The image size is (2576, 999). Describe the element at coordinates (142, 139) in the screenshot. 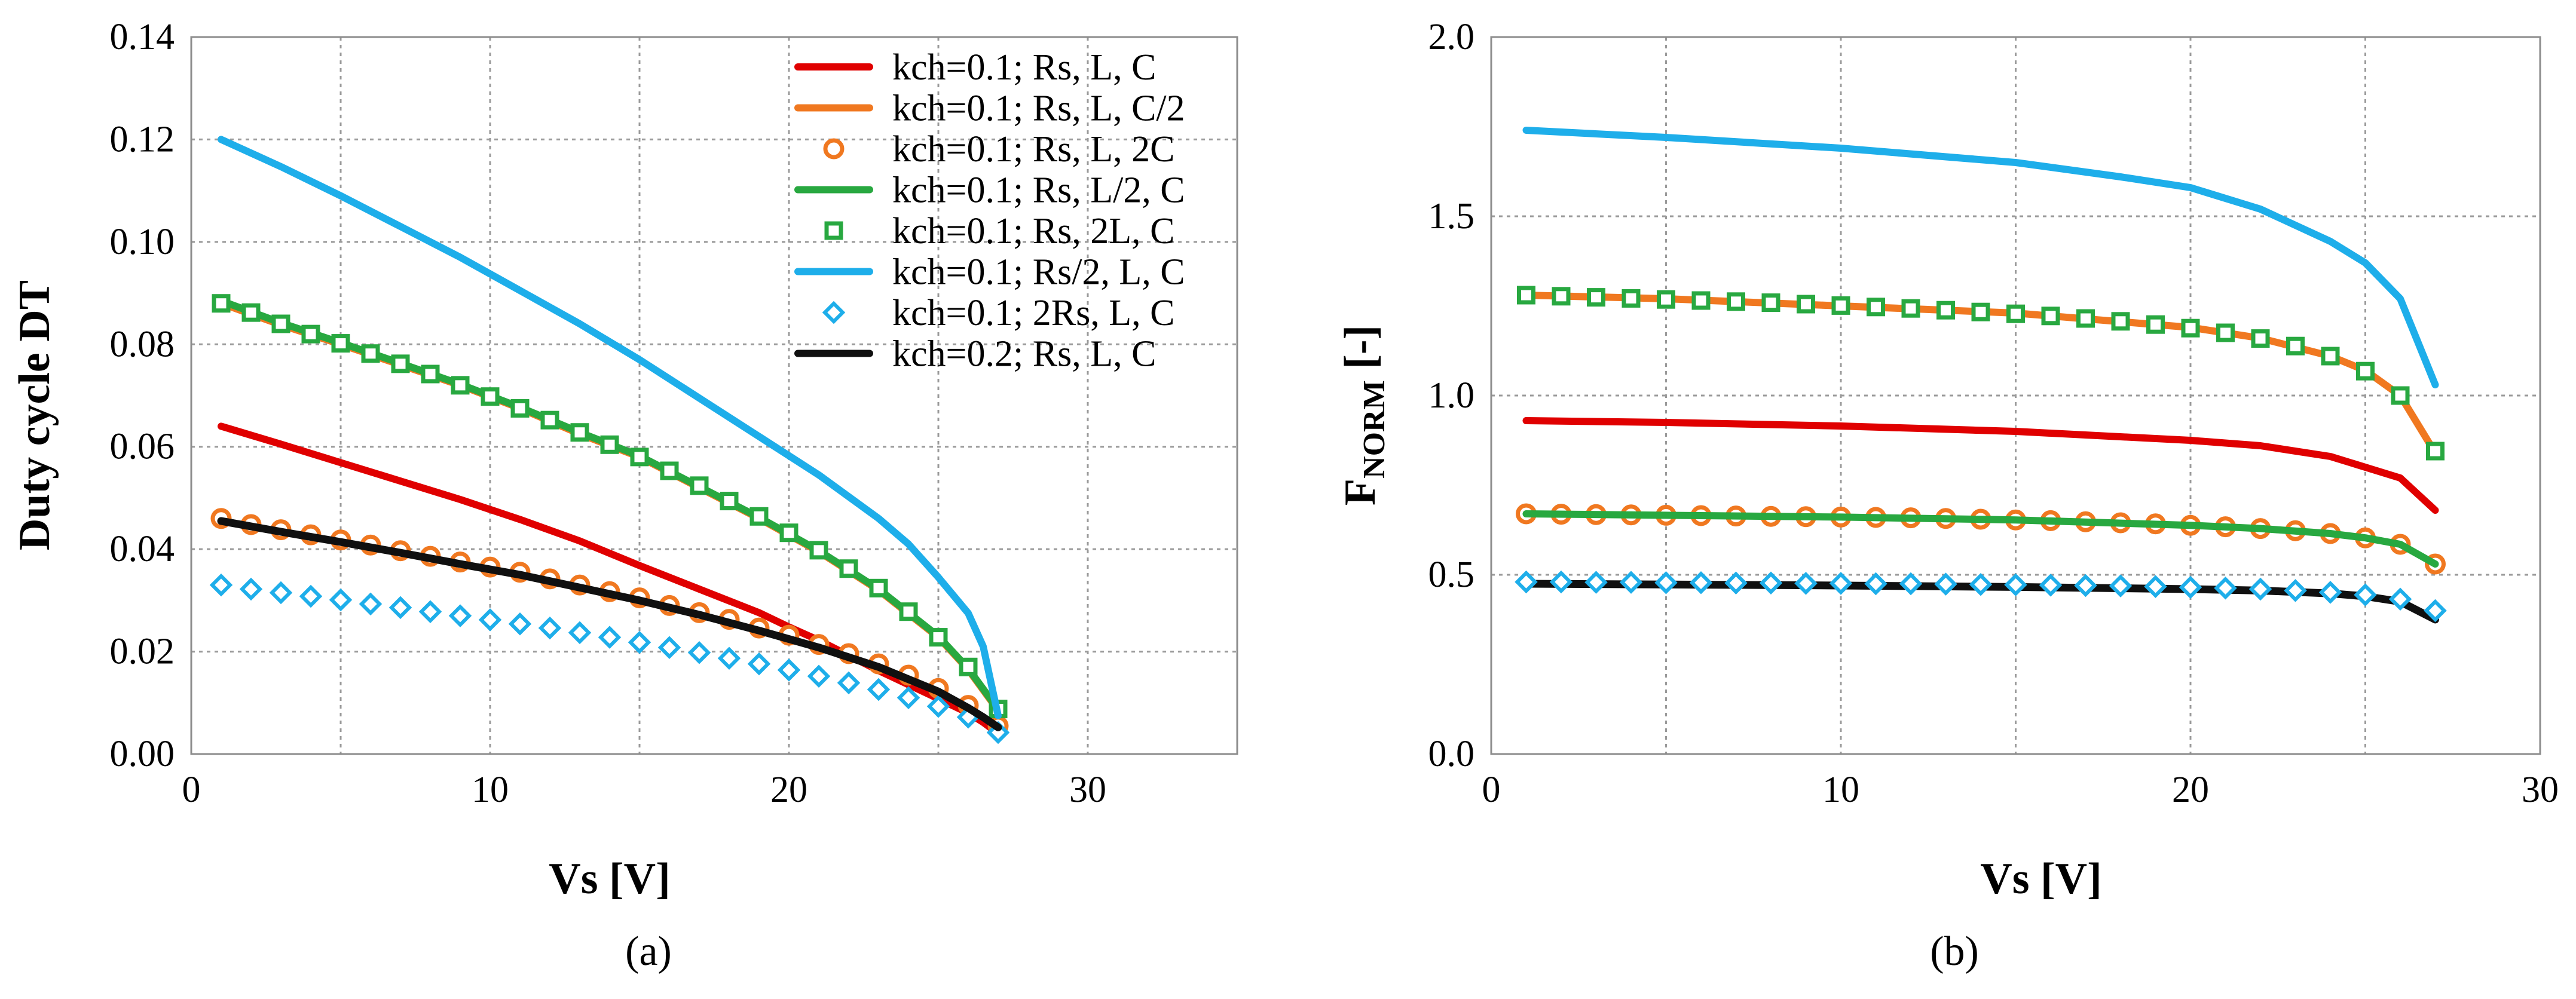

I see `chart-a-y-tick-label: 0.12` at that location.